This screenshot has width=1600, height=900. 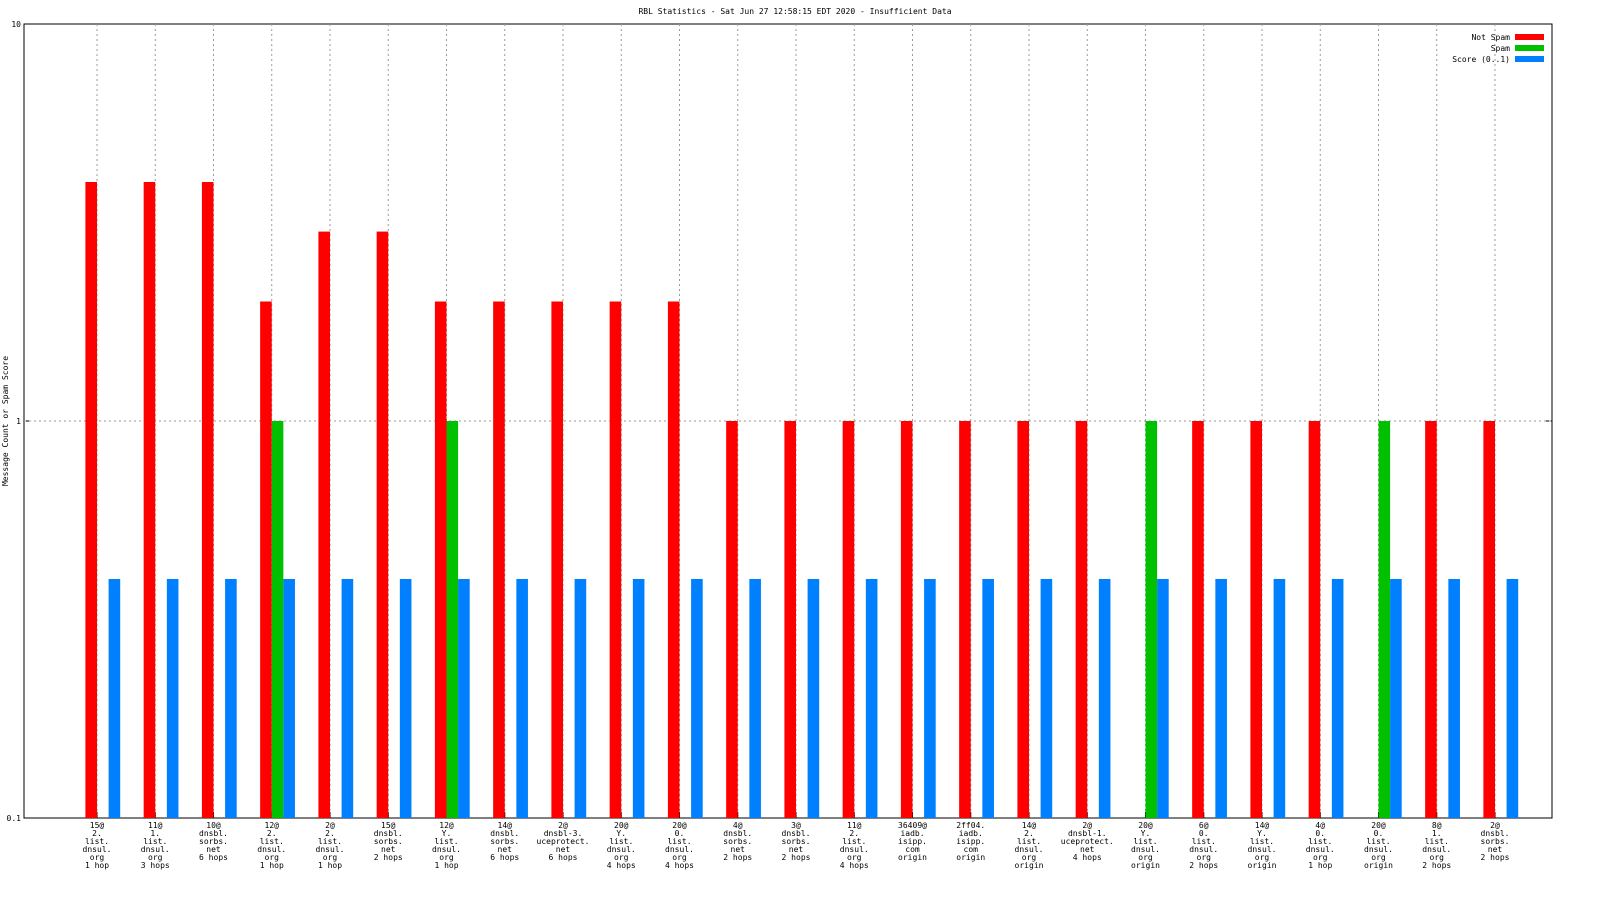 What do you see at coordinates (271, 845) in the screenshot?
I see `x-tick-label: 12@ 2. list. dnsul. org 1 hop` at bounding box center [271, 845].